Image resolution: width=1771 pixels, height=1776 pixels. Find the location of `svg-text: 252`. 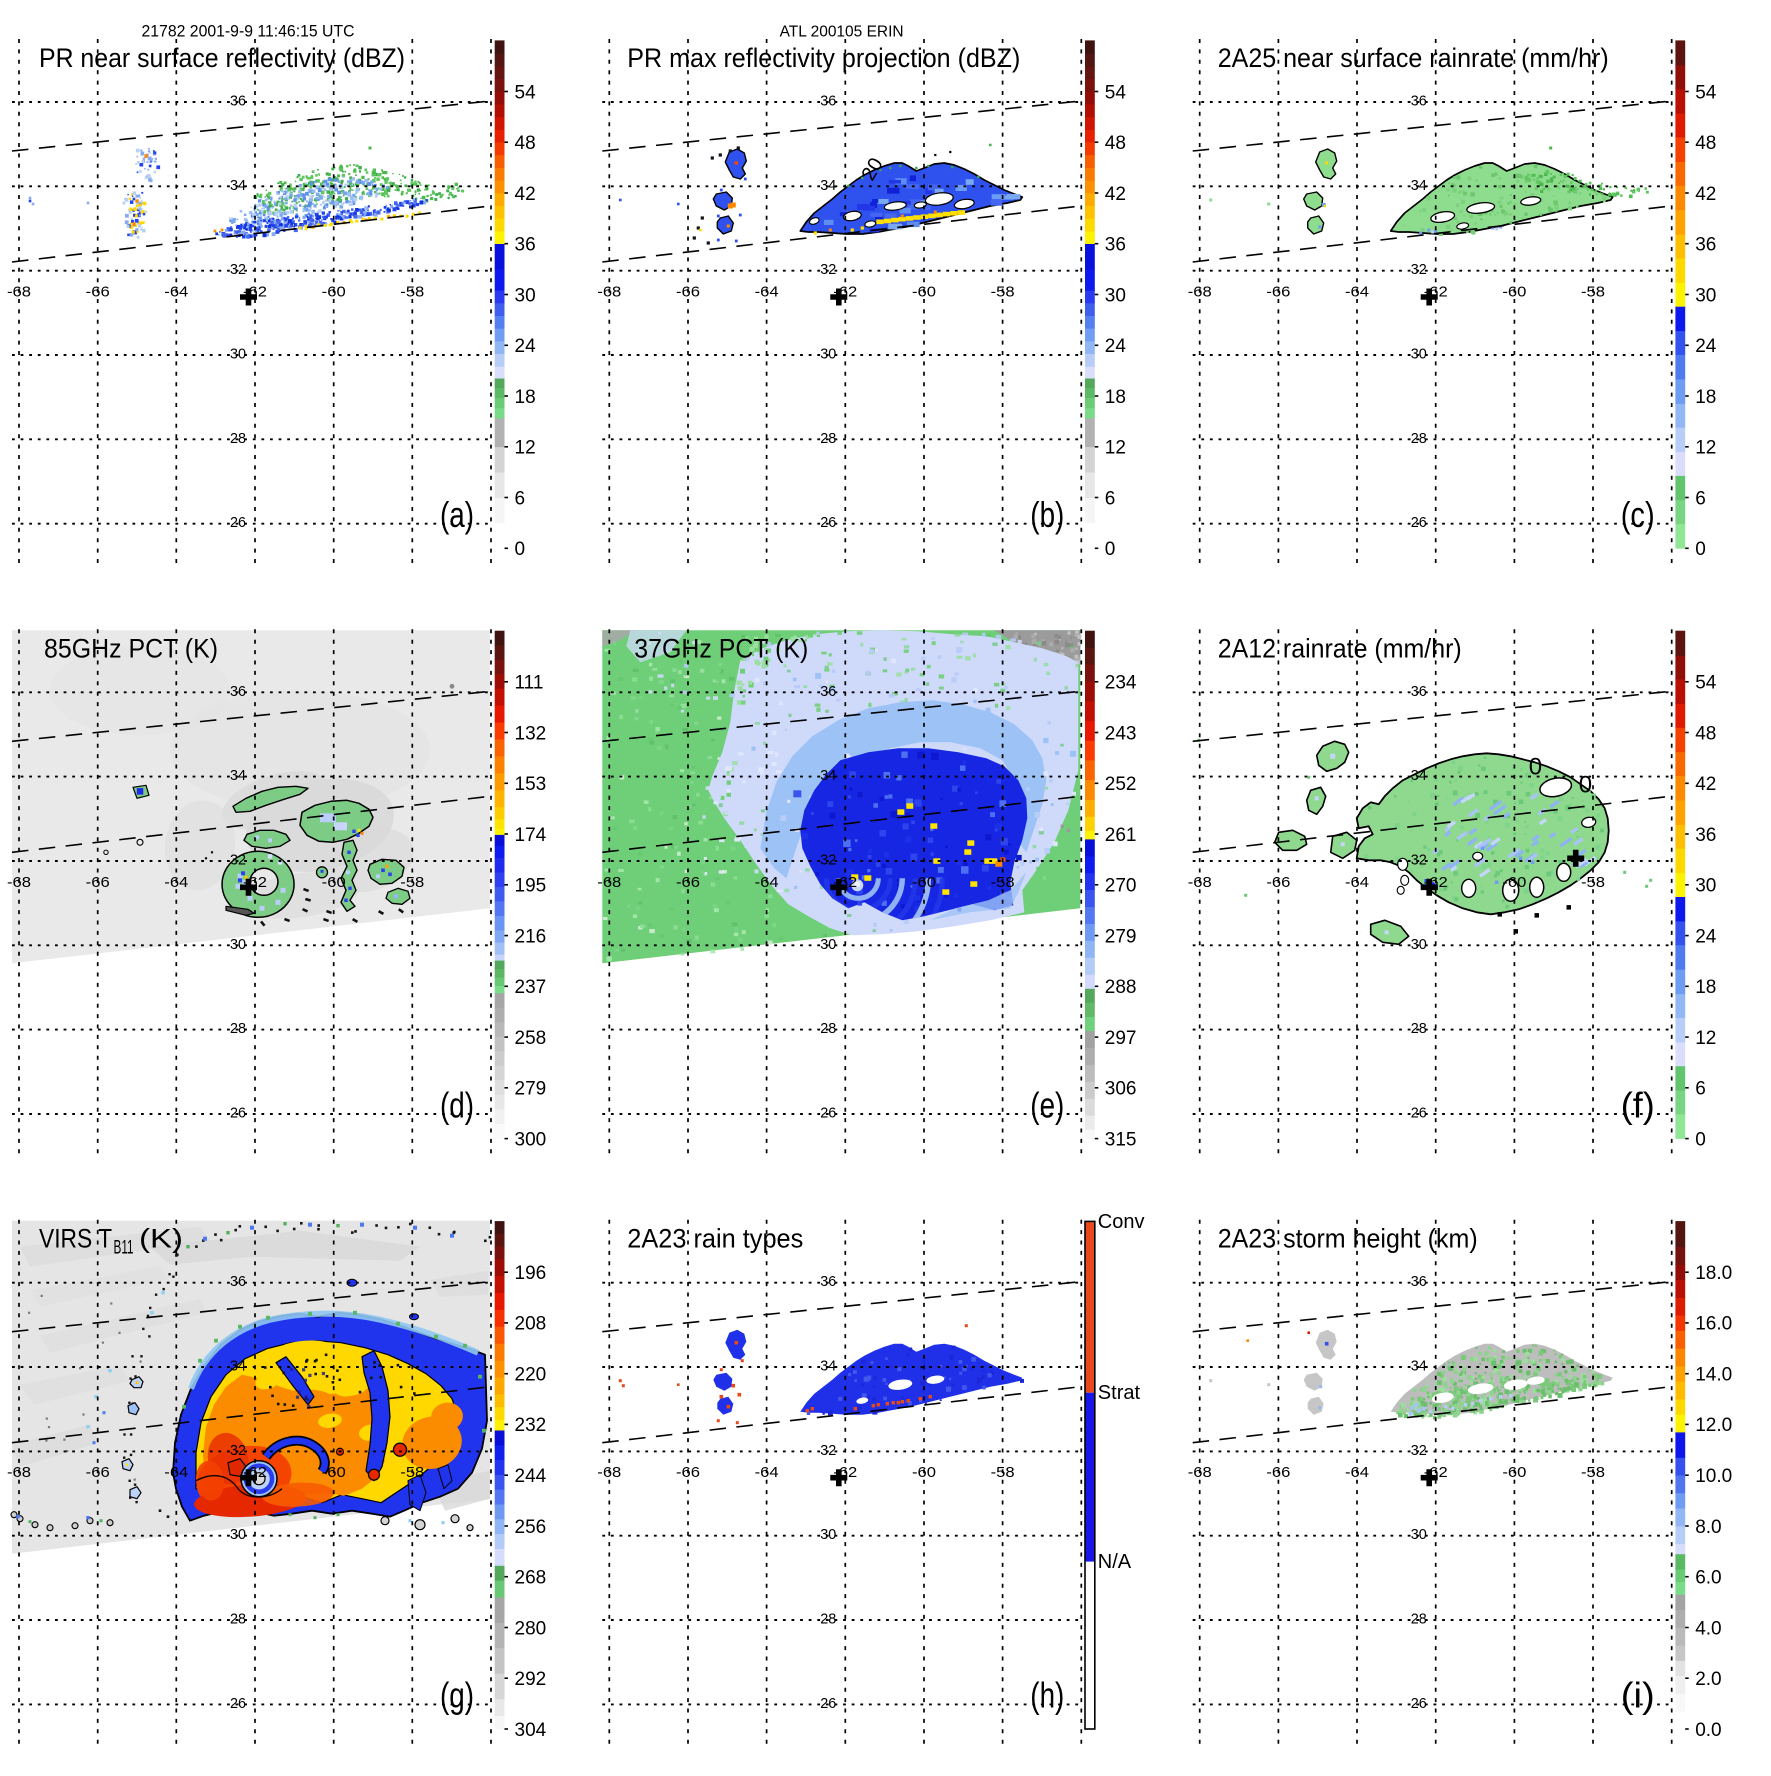

svg-text: 252 is located at coordinates (1121, 784).